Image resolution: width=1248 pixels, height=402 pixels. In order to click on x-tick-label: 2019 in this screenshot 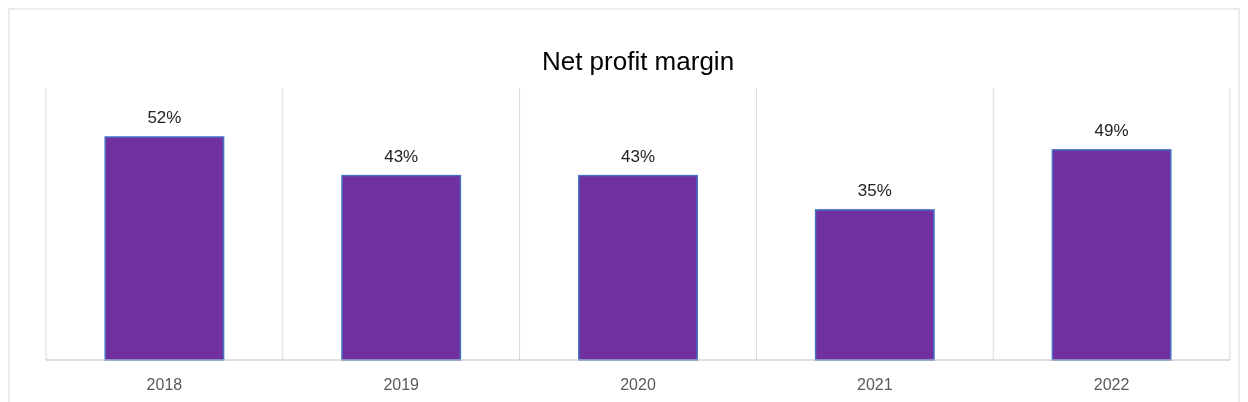, I will do `click(401, 384)`.